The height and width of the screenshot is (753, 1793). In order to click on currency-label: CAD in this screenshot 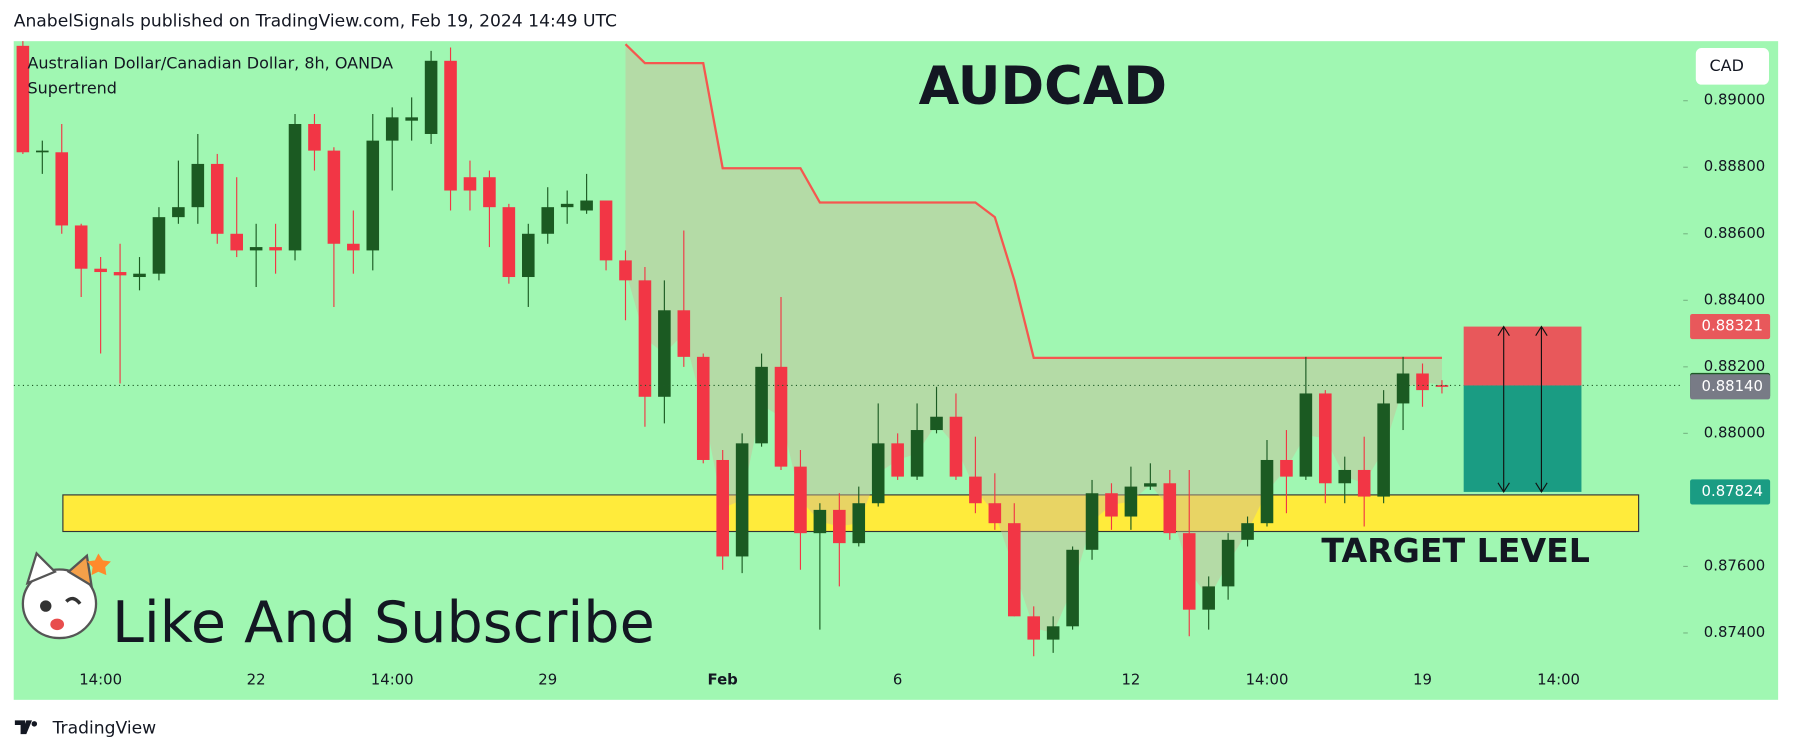, I will do `click(1726, 65)`.